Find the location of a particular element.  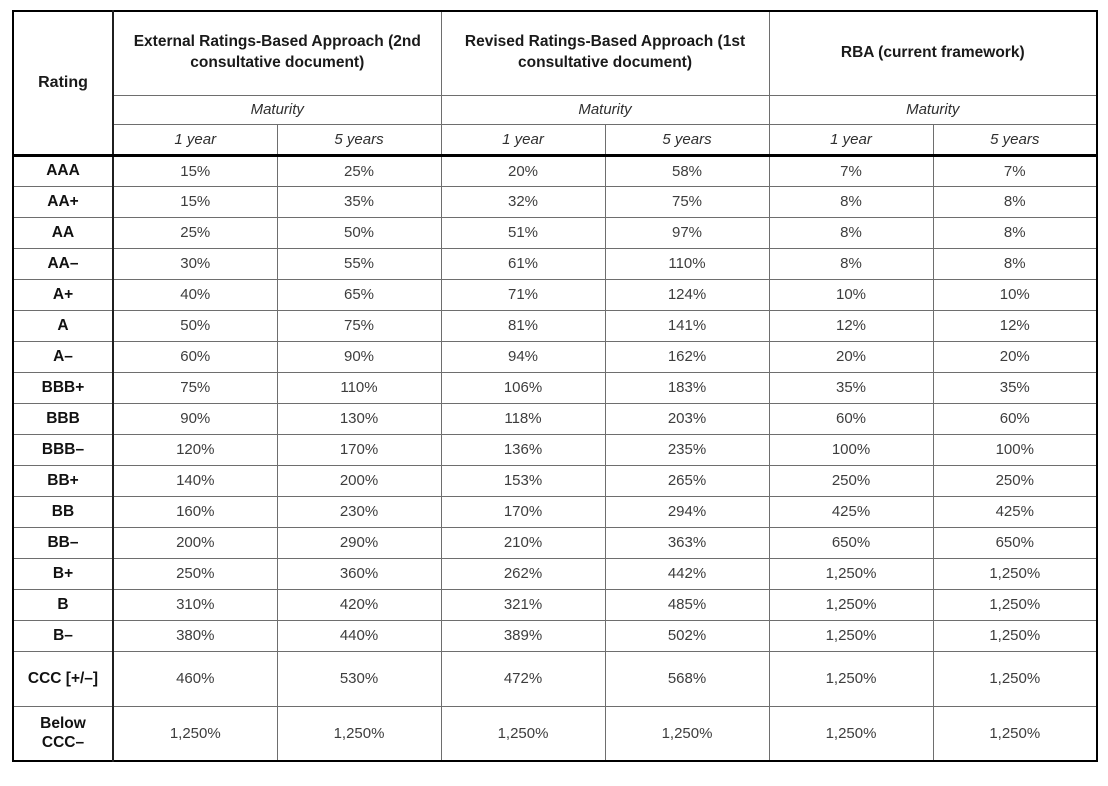

value-cell: 290% is located at coordinates (359, 542).